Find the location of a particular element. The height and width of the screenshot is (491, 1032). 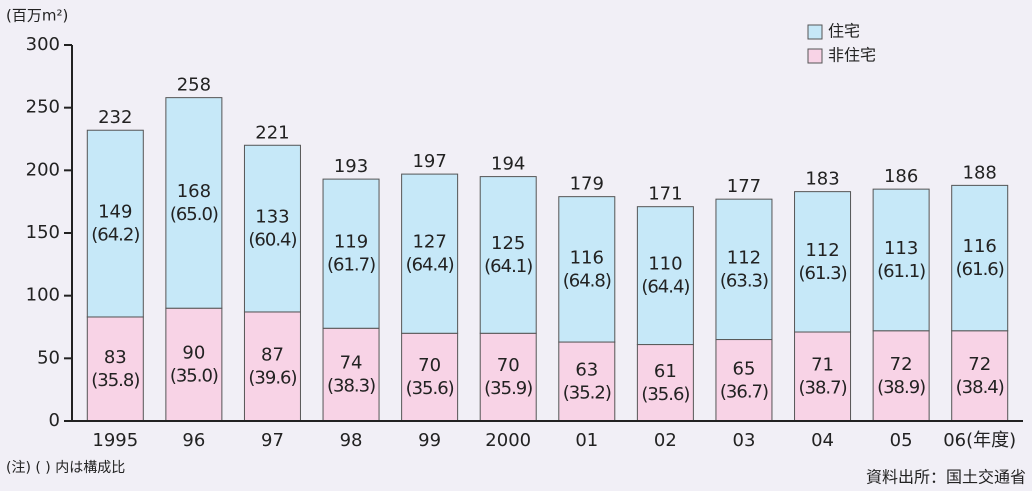

x-tick-label: 99 is located at coordinates (429, 440).